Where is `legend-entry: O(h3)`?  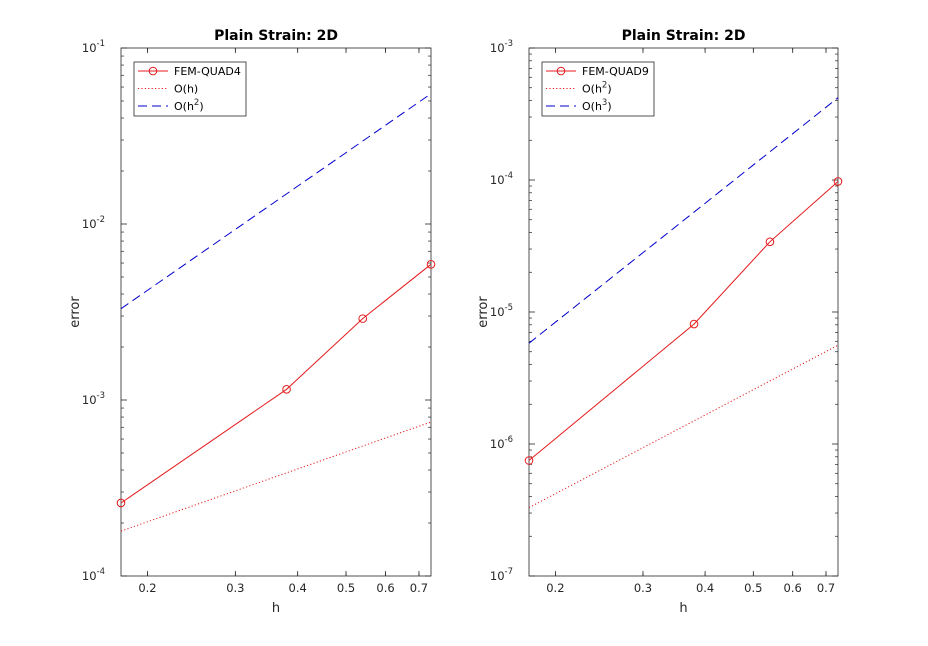
legend-entry: O(h3) is located at coordinates (597, 105).